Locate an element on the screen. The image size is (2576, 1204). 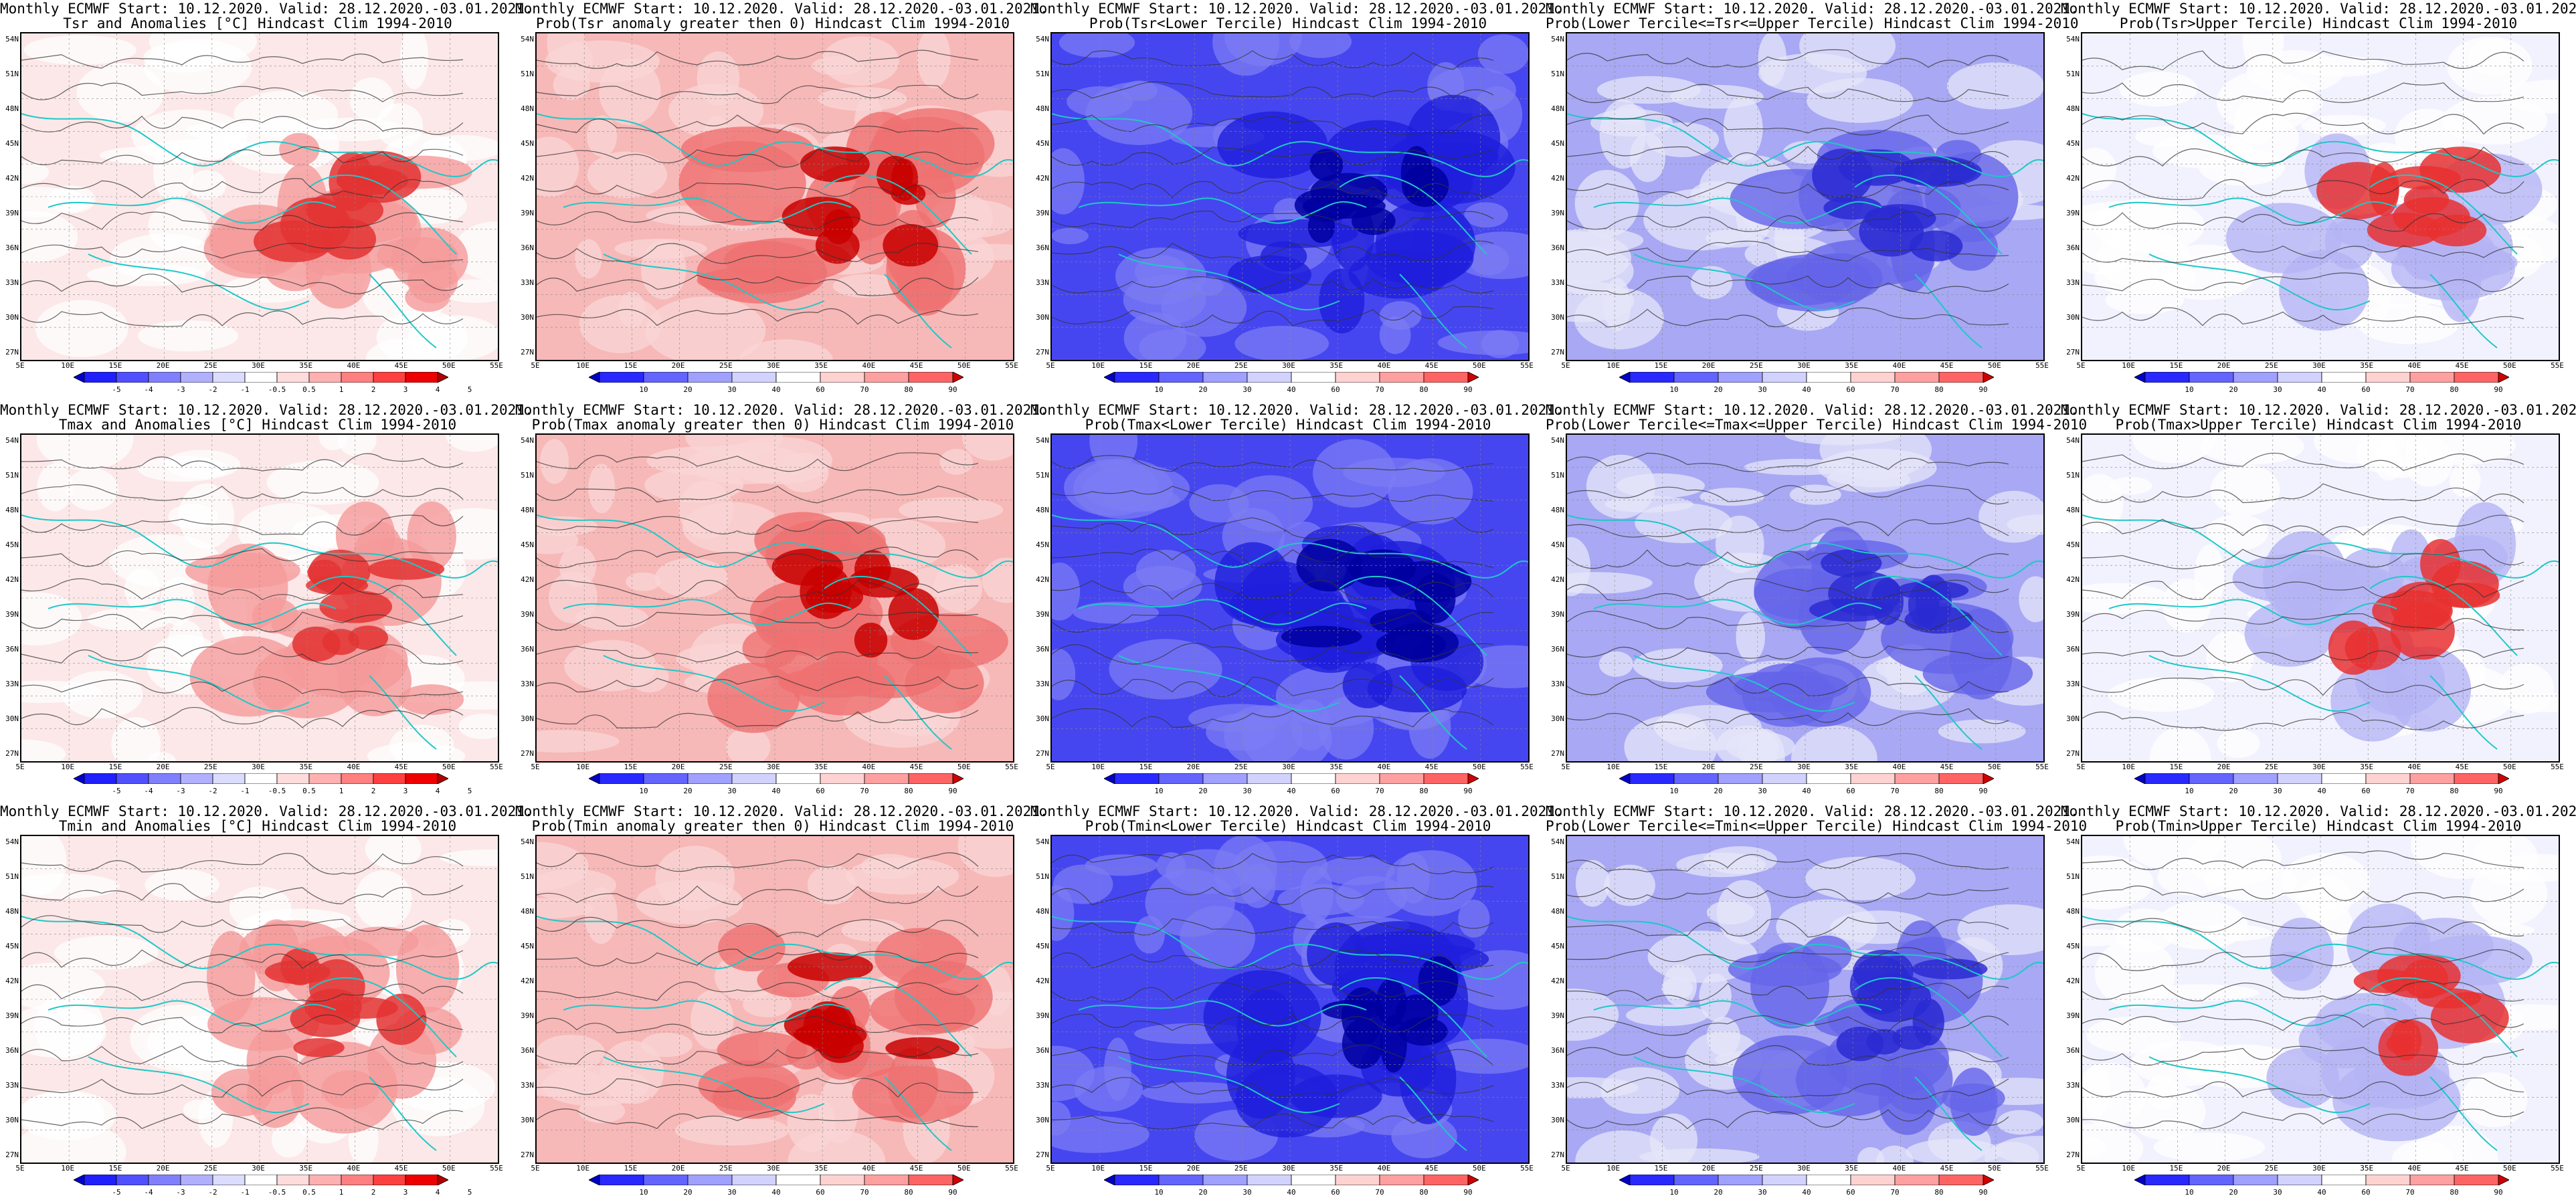
colorbar-label: 0.5 is located at coordinates (309, 791).